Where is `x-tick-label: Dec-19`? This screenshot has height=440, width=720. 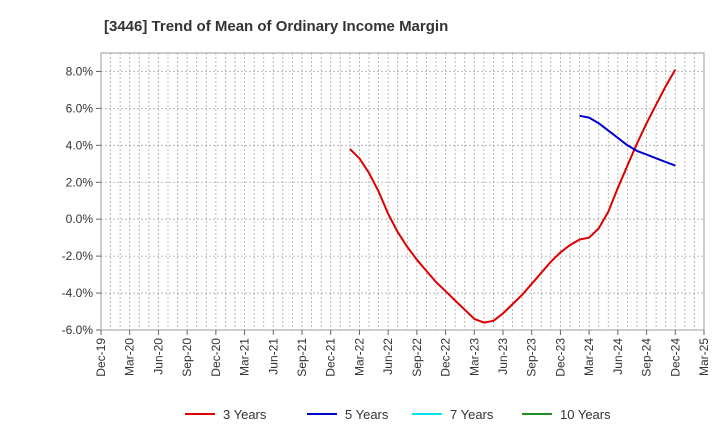
x-tick-label: Dec-19 is located at coordinates (101, 357).